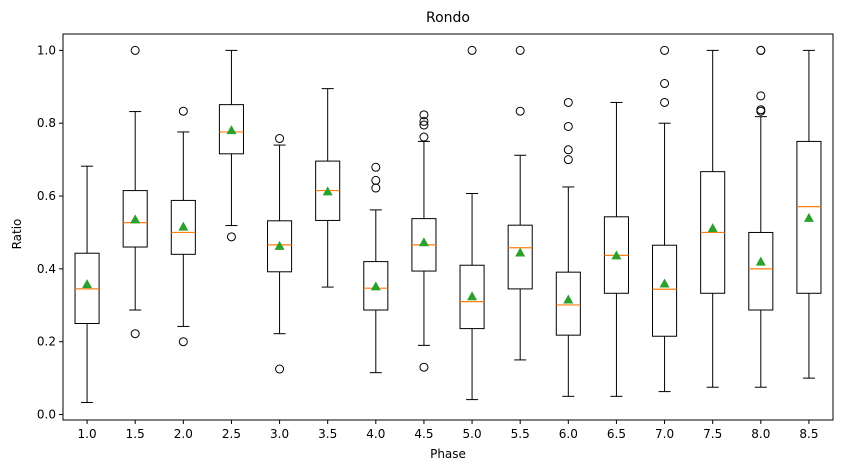 Image resolution: width=846 pixels, height=470 pixels. What do you see at coordinates (375, 434) in the screenshot?
I see `x-tick-label: 4.0` at bounding box center [375, 434].